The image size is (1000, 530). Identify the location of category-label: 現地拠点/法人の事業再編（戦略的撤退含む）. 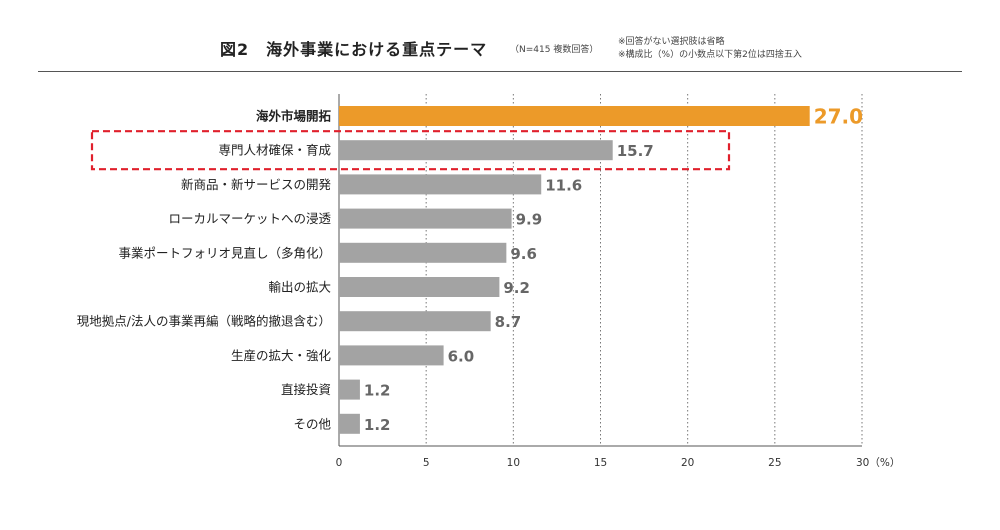
(204, 321).